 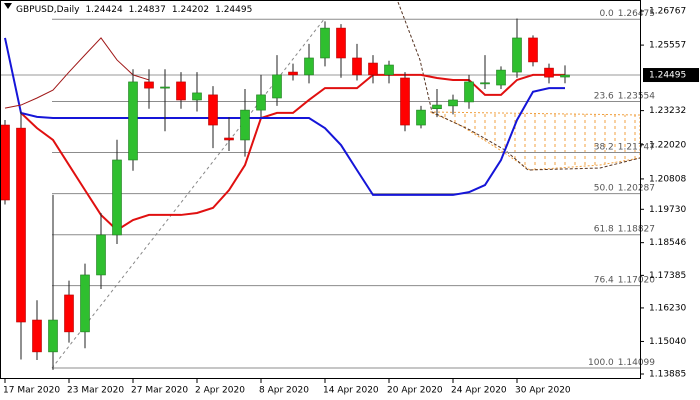 What do you see at coordinates (667, 76) in the screenshot?
I see `current-price-label: 1.24495` at bounding box center [667, 76].